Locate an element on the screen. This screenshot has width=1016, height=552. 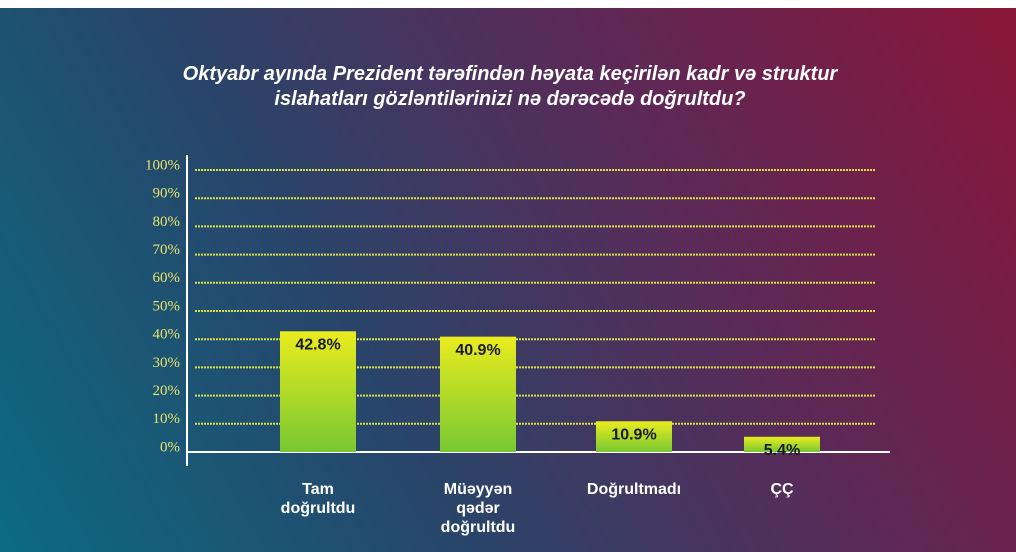
y-tick-label: 70% is located at coordinates (167, 250).